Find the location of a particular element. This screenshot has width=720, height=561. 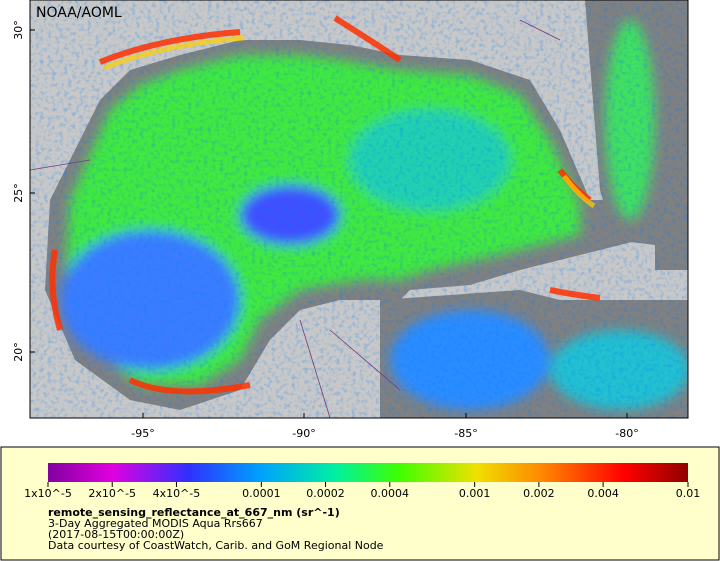

lat-label: 25° is located at coordinates (18, 193).